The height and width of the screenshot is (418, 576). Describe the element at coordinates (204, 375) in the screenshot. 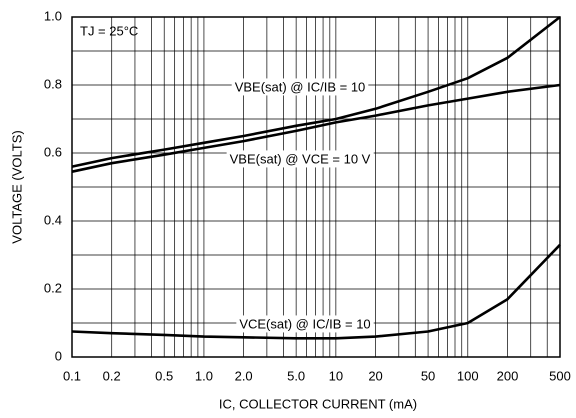

I see `x-tick-label: 1.0` at that location.